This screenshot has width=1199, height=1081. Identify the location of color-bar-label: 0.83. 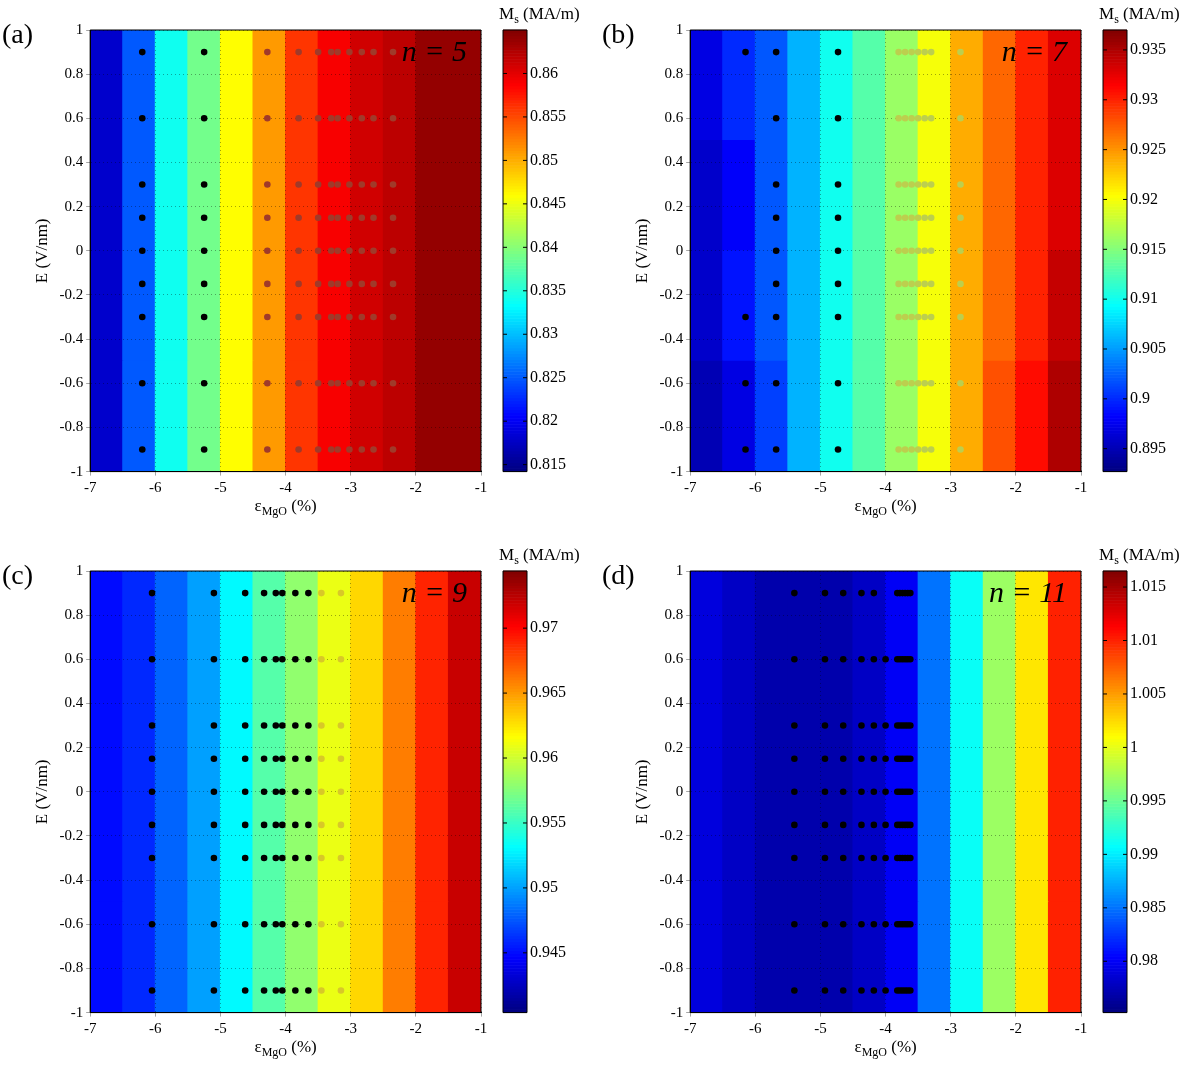
(544, 333).